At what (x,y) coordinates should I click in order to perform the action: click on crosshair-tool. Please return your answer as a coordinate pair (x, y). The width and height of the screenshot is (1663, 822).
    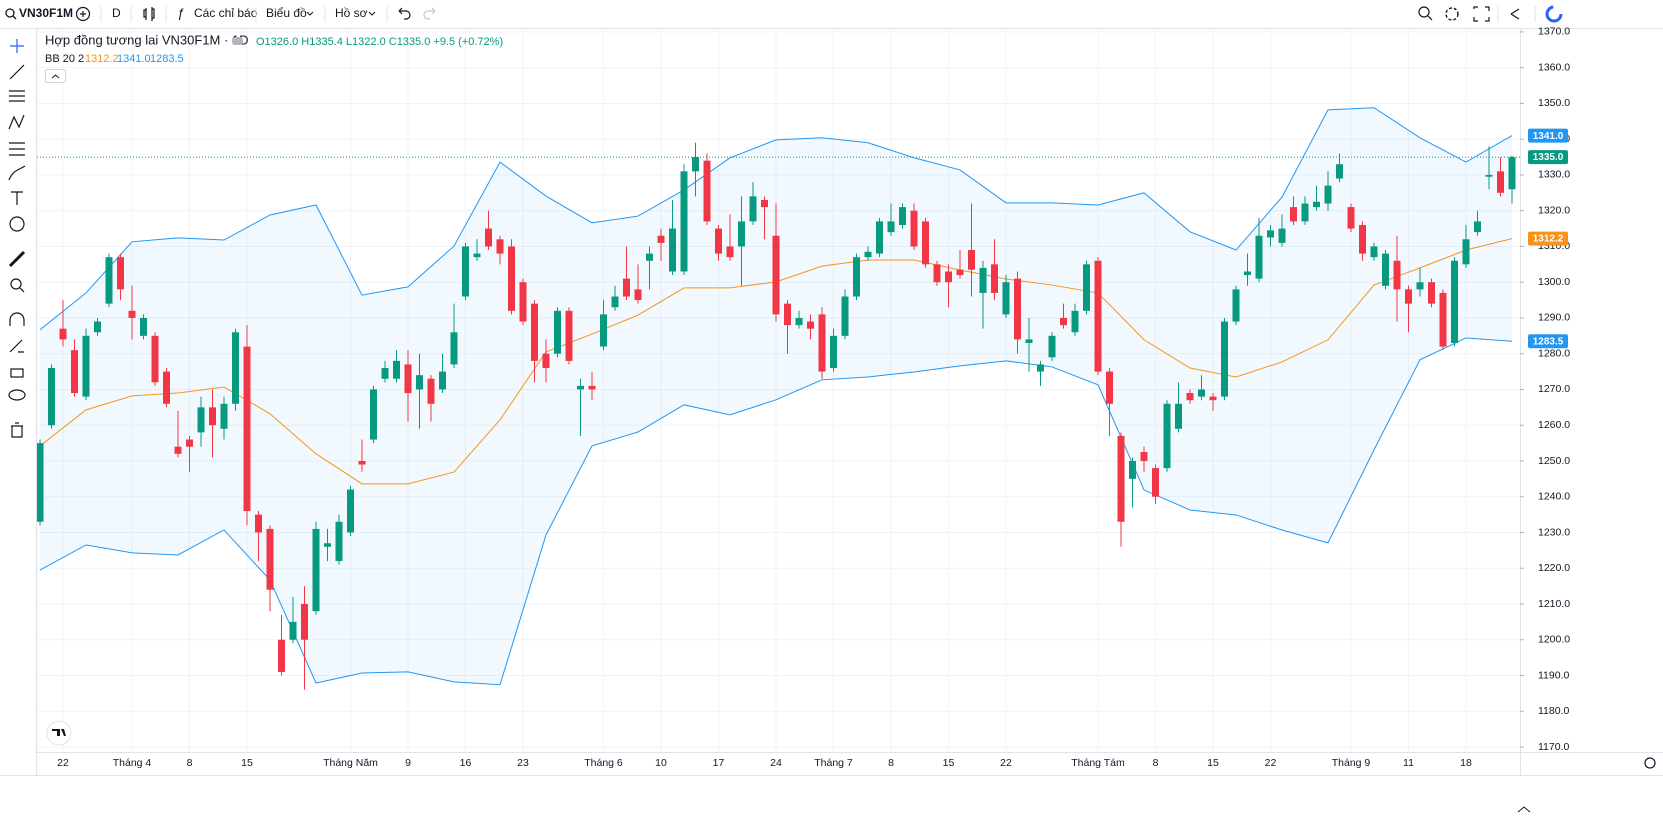
    Looking at the image, I should click on (17, 46).